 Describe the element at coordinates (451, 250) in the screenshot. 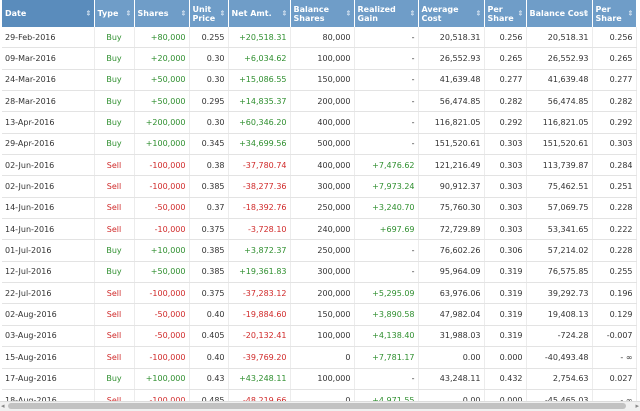

I see `cell-average-cost: 76,602.26` at that location.